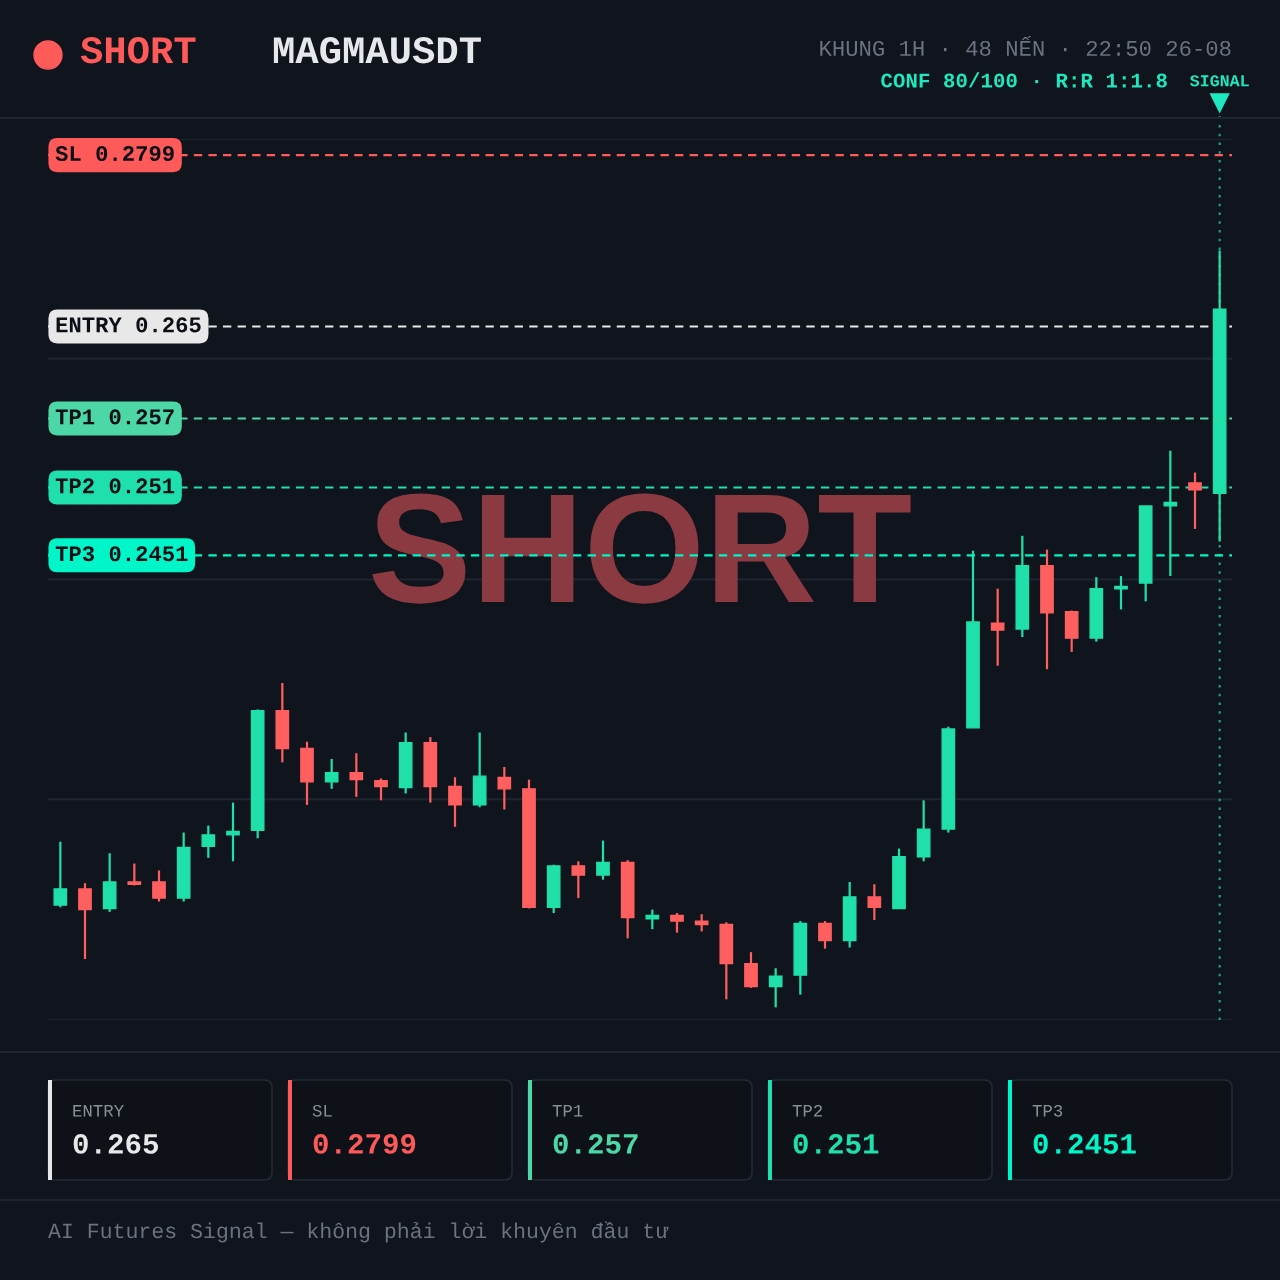 The image size is (1280, 1280). What do you see at coordinates (128, 325) in the screenshot?
I see `ref-line-label: ENTRY 0.265` at bounding box center [128, 325].